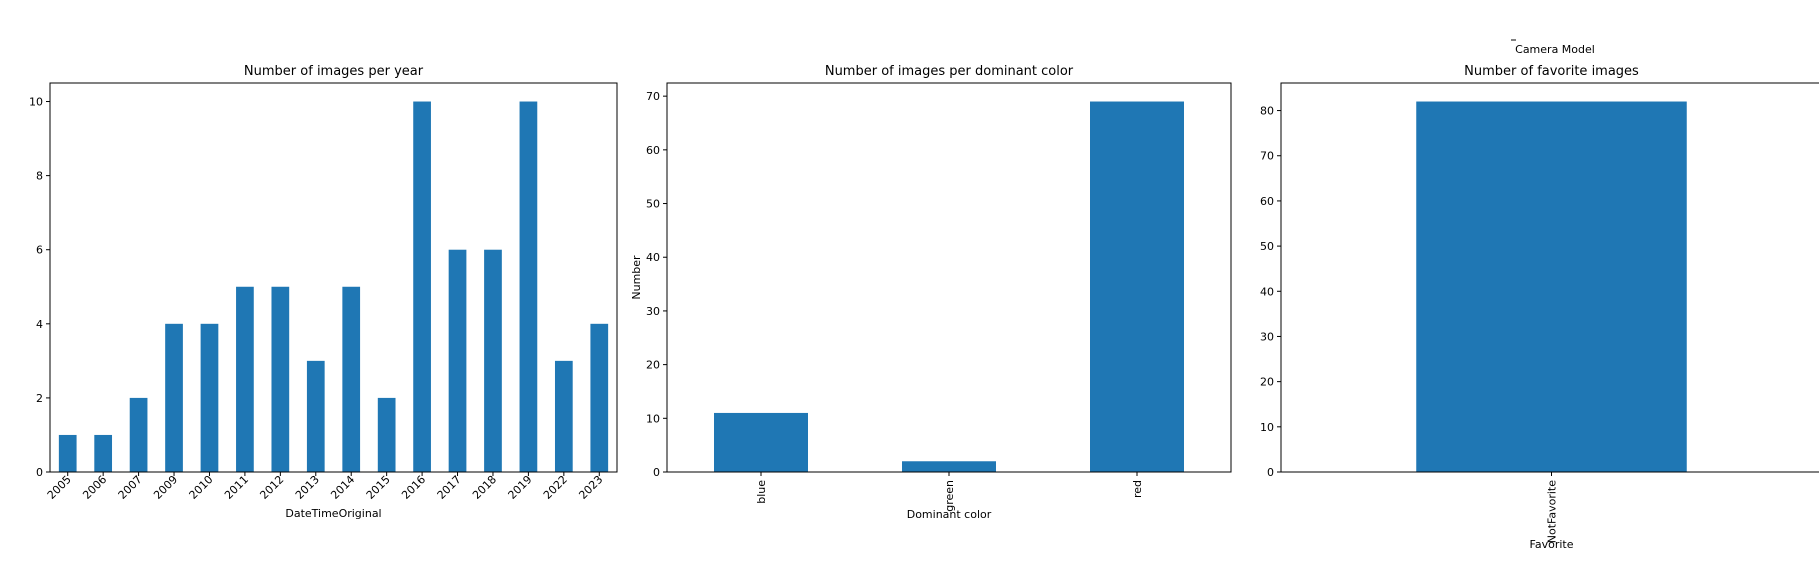 Image resolution: width=1819 pixels, height=563 pixels. Describe the element at coordinates (590, 487) in the screenshot. I see `x-tick-label: 2023` at that location.